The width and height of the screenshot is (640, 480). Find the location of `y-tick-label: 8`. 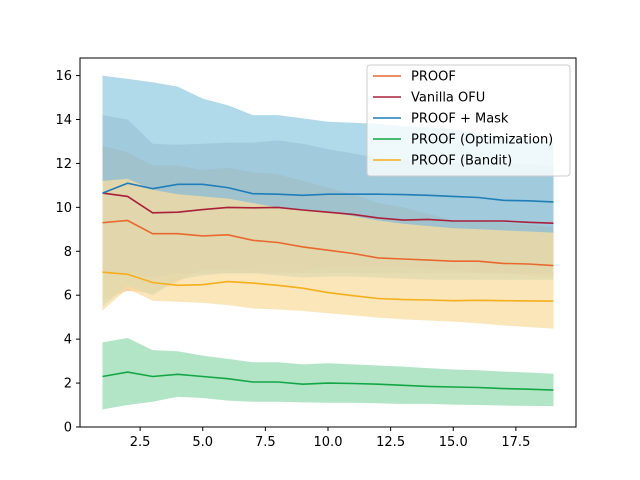

y-tick-label: 8 is located at coordinates (68, 252).